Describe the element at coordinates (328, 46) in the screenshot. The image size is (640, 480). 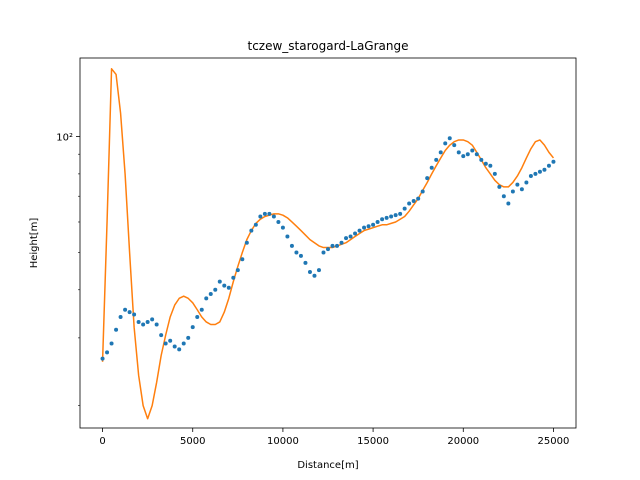
I see `chart-title: tczew_starogard-LaGrange` at that location.